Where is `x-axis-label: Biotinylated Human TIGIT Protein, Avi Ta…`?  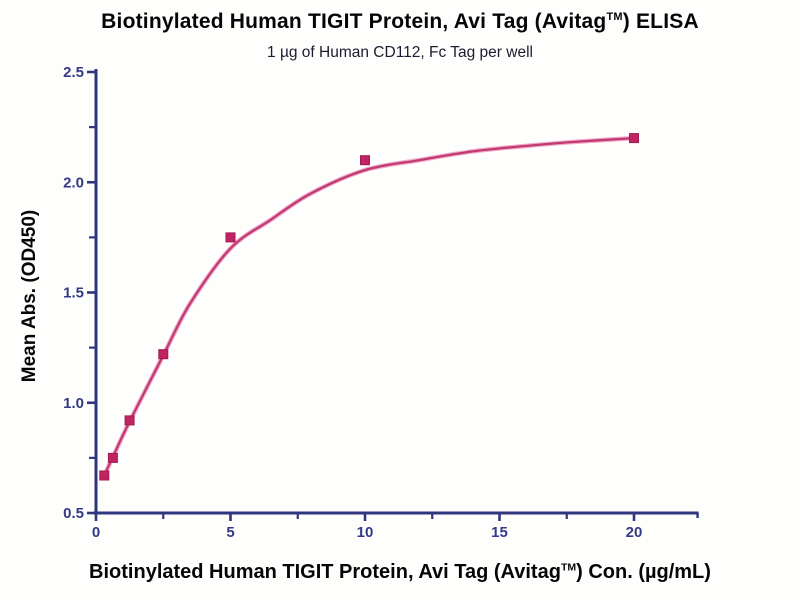
x-axis-label: Biotinylated Human TIGIT Protein, Avi Ta… is located at coordinates (400, 572).